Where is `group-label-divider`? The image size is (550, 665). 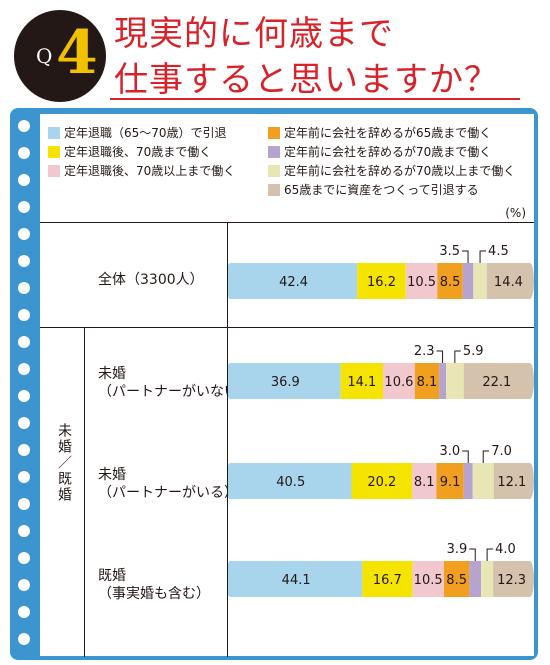 group-label-divider is located at coordinates (84, 492).